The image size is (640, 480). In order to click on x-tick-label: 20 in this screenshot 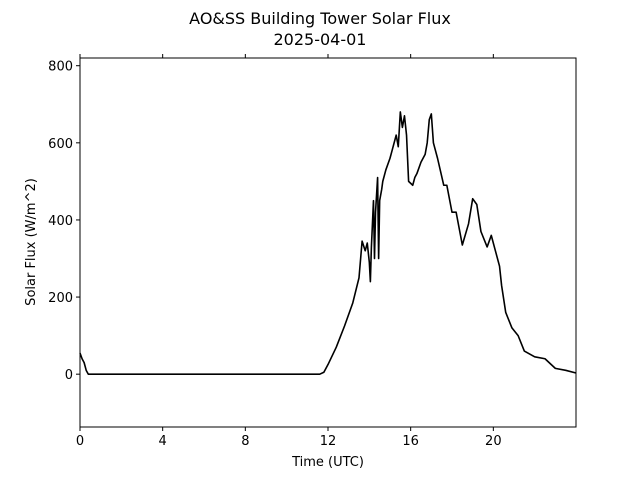, I will do `click(493, 441)`.